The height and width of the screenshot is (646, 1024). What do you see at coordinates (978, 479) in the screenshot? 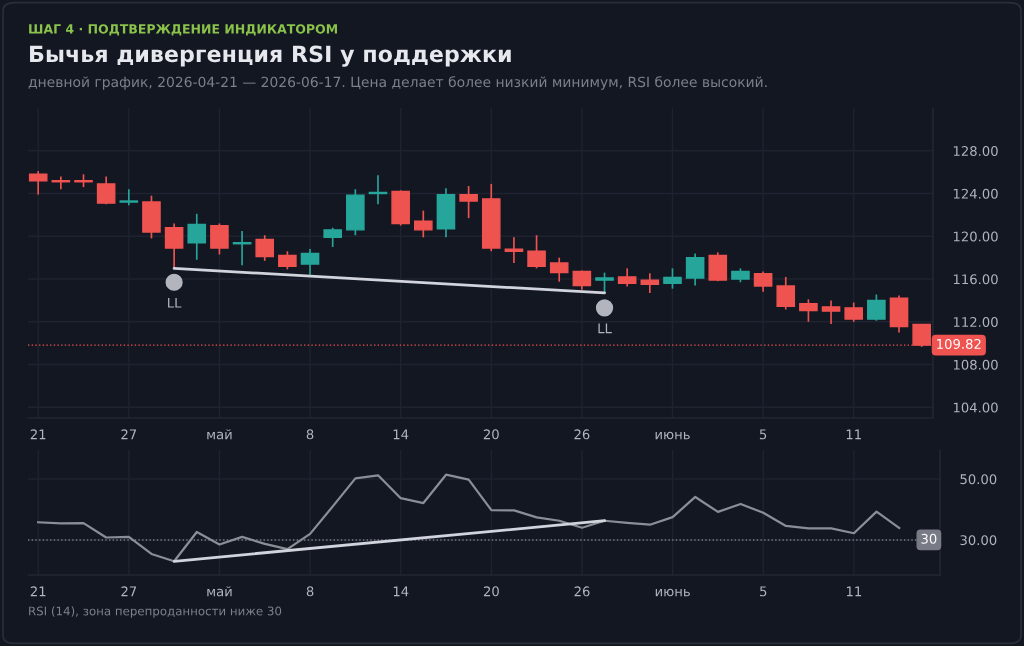
I see `y-tick-label: 50.00` at bounding box center [978, 479].